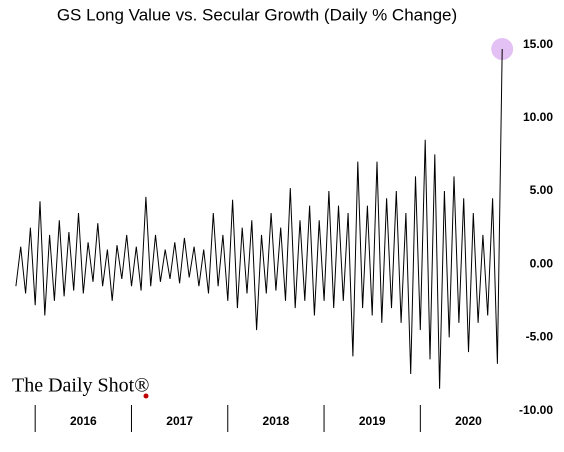  What do you see at coordinates (542, 190) in the screenshot?
I see `y-tick-label: 5.00` at bounding box center [542, 190].